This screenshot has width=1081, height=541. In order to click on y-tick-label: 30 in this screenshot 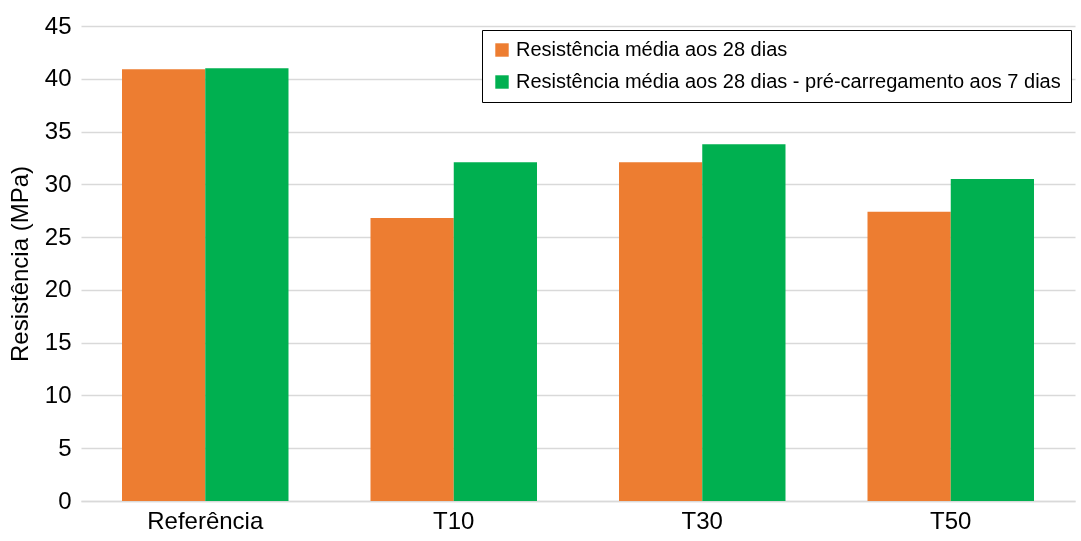, I will do `click(58, 183)`.